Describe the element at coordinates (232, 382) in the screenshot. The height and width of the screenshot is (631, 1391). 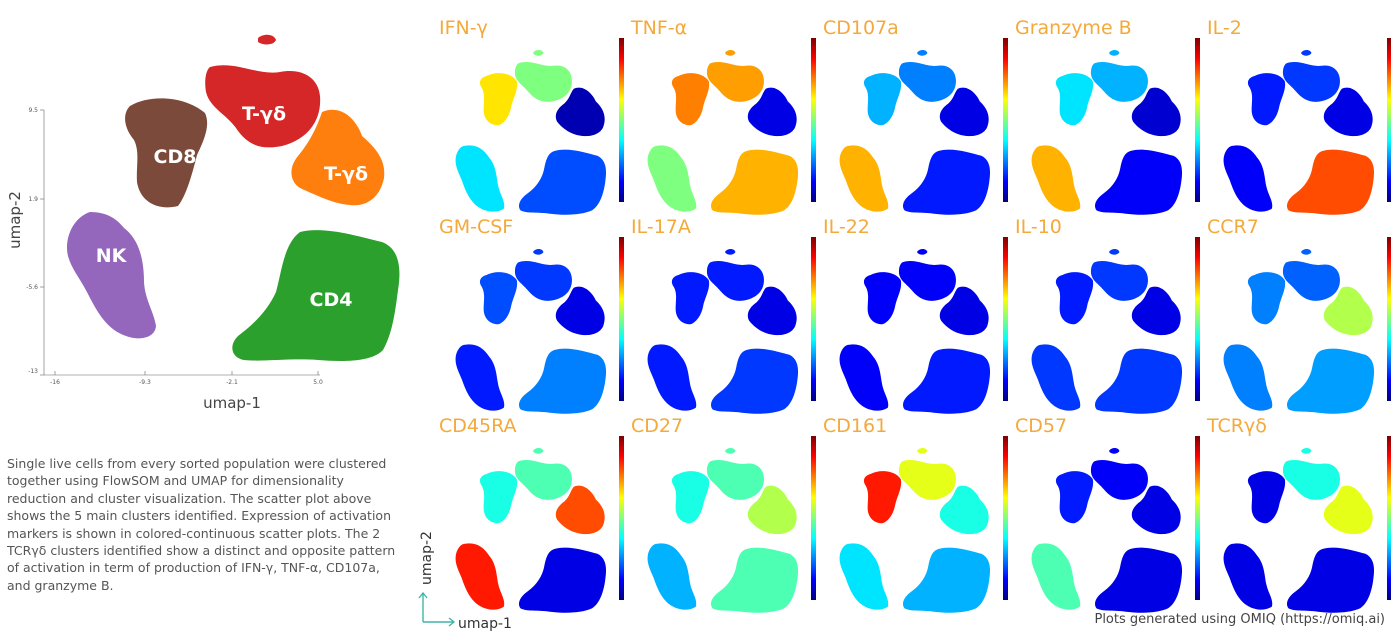
I see `x-tick-label: -2.1` at that location.